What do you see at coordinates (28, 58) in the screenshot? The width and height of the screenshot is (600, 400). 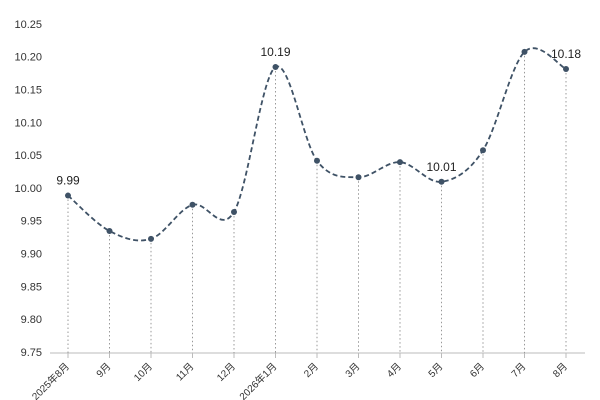 I see `y-tick-label: 10.20` at bounding box center [28, 58].